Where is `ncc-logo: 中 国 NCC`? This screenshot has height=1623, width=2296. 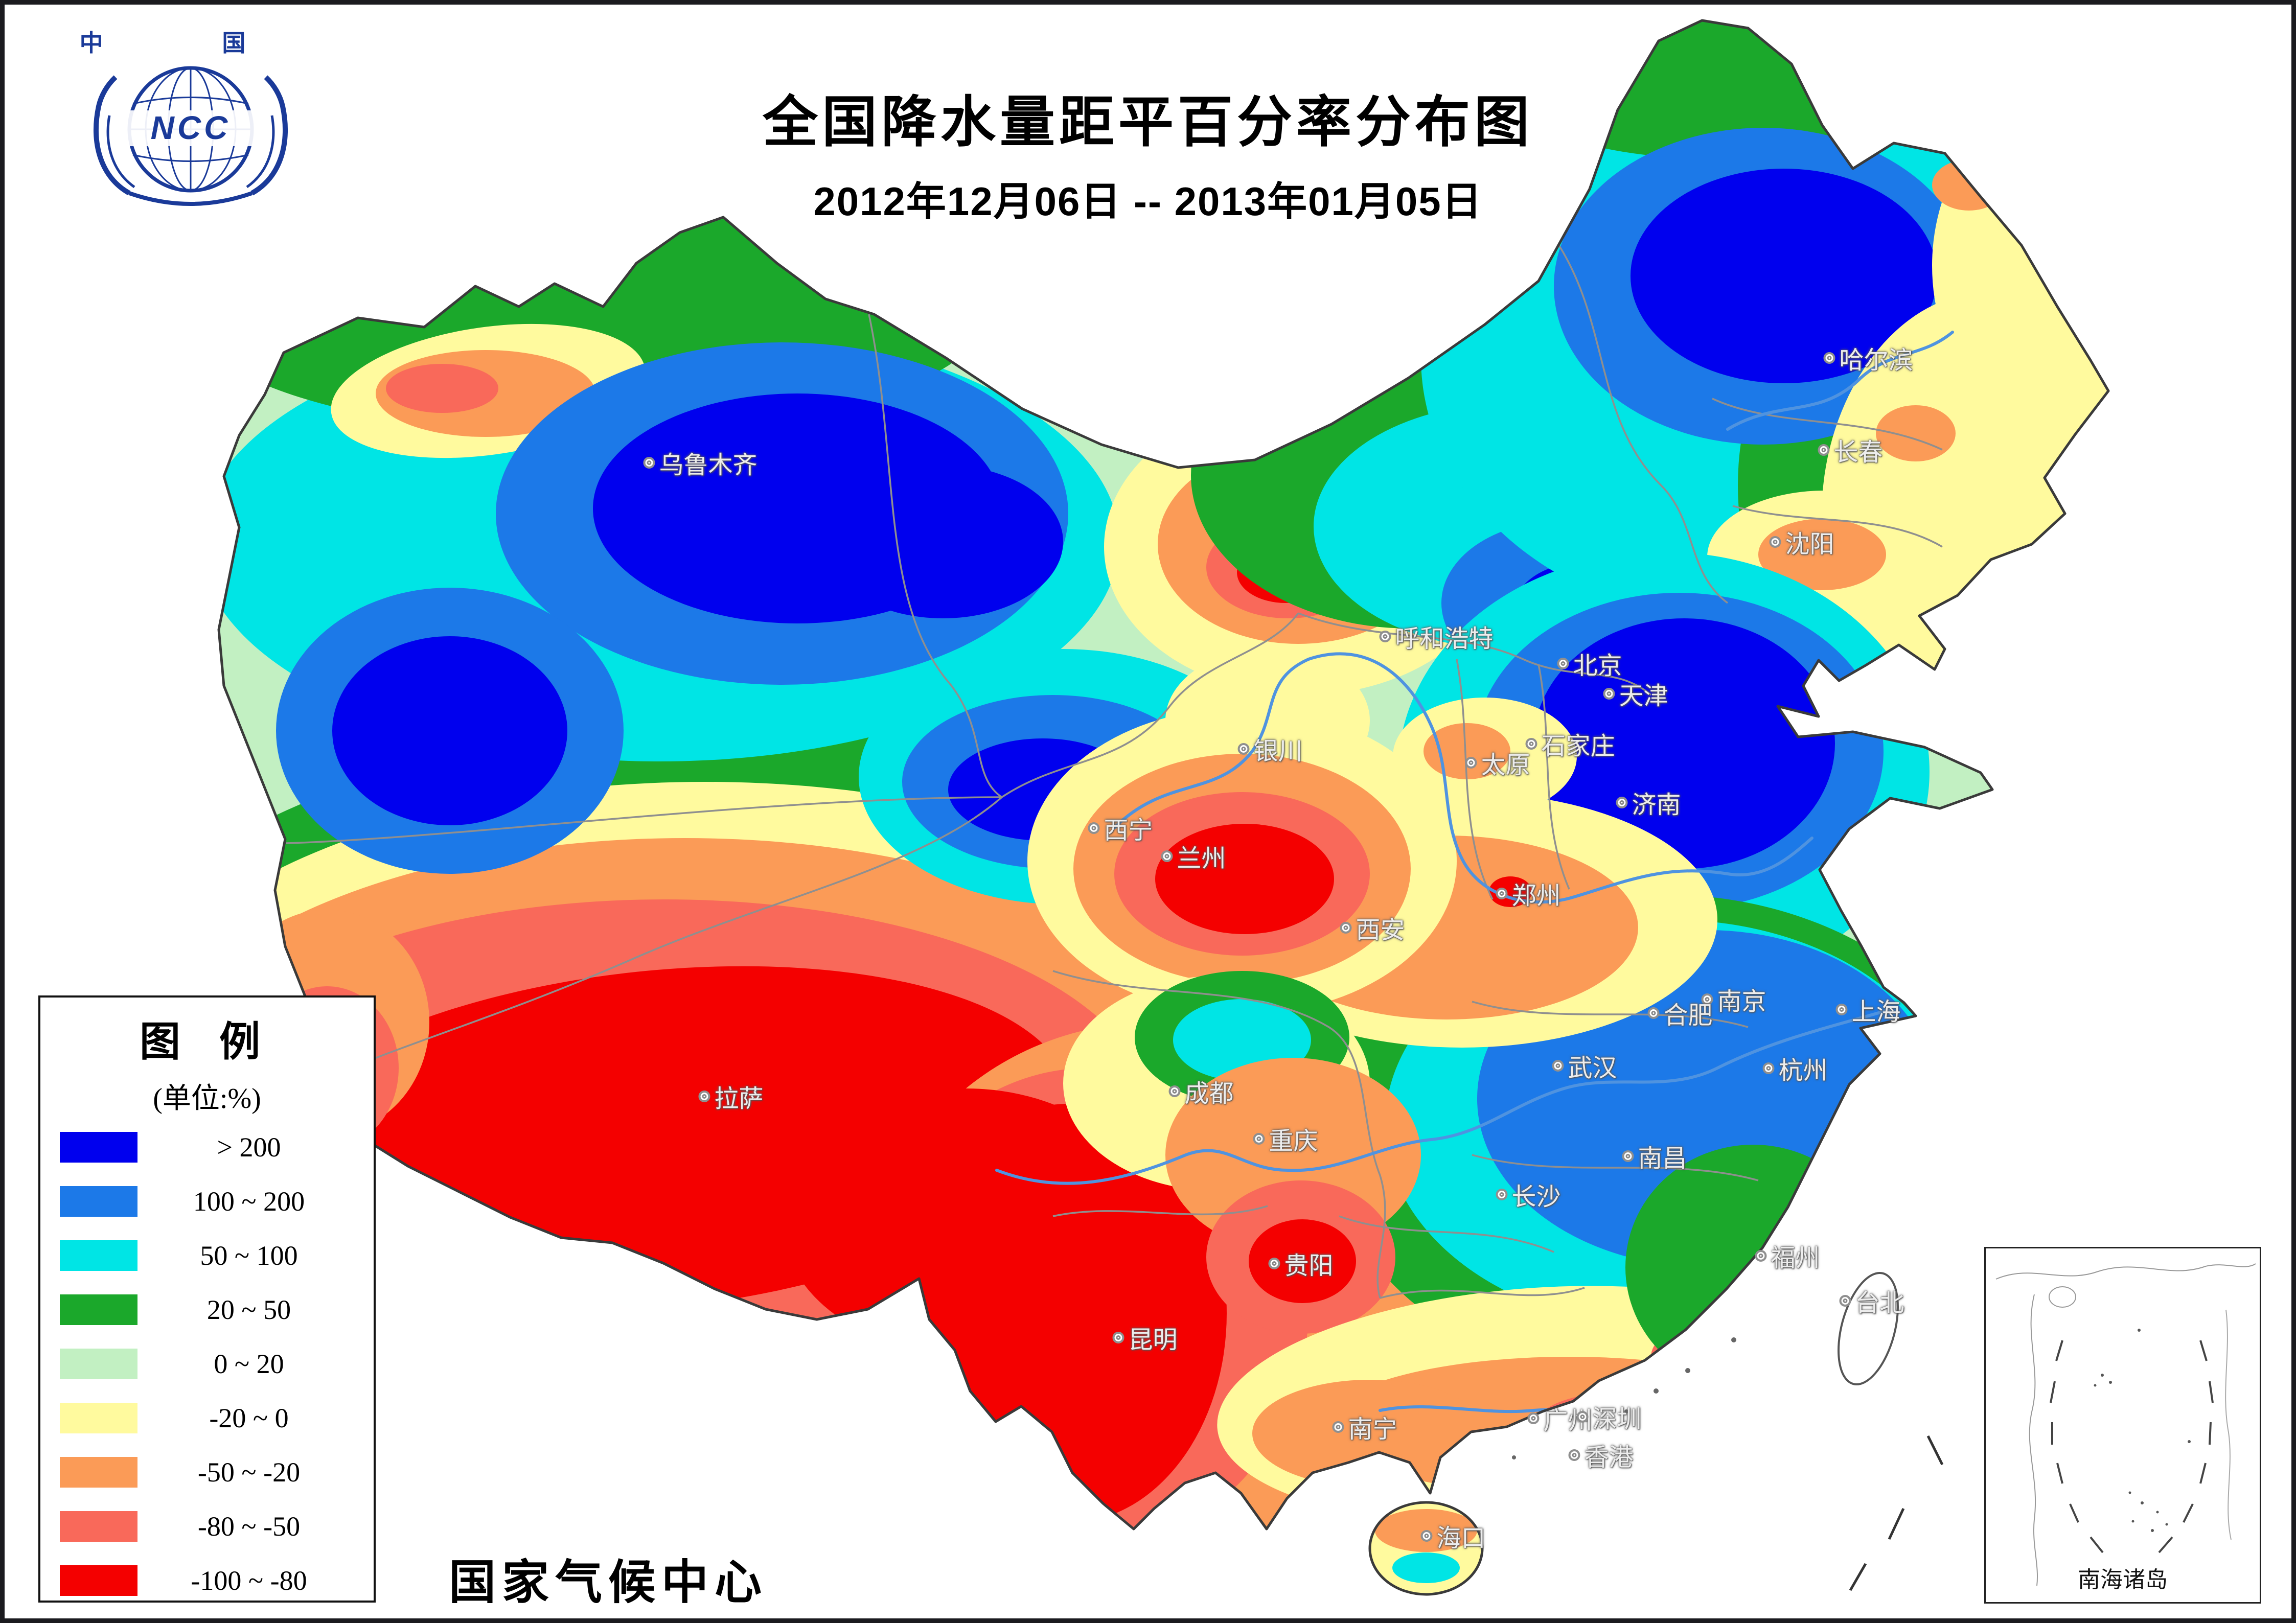 ncc-logo: 中 国 NCC is located at coordinates (191, 118).